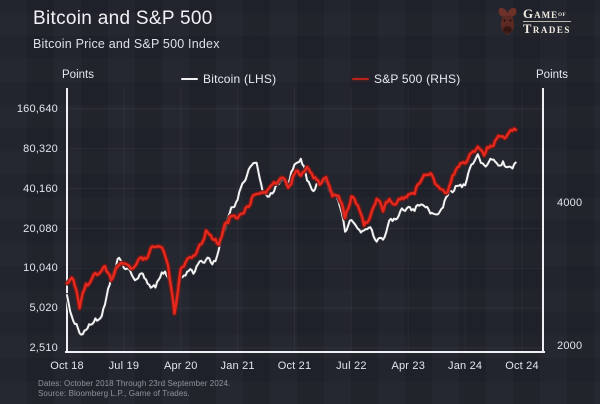 This screenshot has height=404, width=600. I want to click on logo-text: Gameof Trades, so click(547, 21).